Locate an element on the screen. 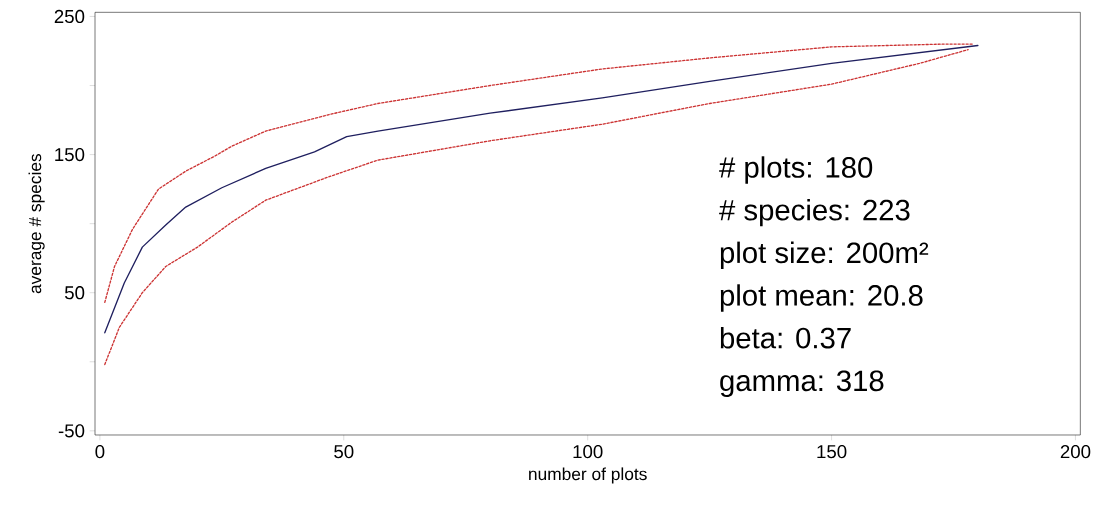 Image resolution: width=1099 pixels, height=510 pixels. x-tick-label: 100 is located at coordinates (588, 452).